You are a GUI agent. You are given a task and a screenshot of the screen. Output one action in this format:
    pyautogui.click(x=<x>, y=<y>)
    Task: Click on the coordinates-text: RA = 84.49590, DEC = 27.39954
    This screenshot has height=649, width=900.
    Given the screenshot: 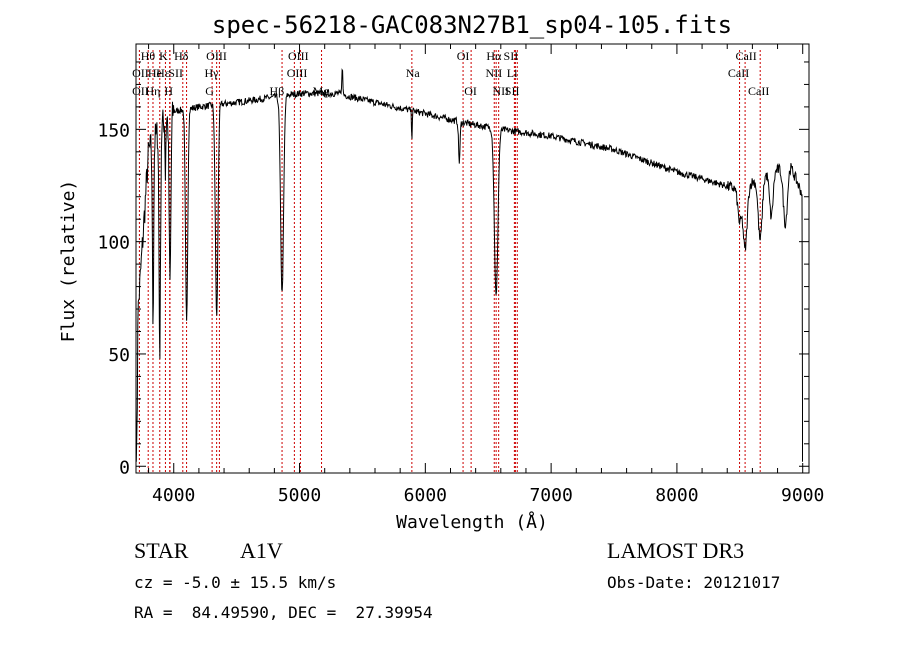 What is the action you would take?
    pyautogui.click(x=283, y=612)
    